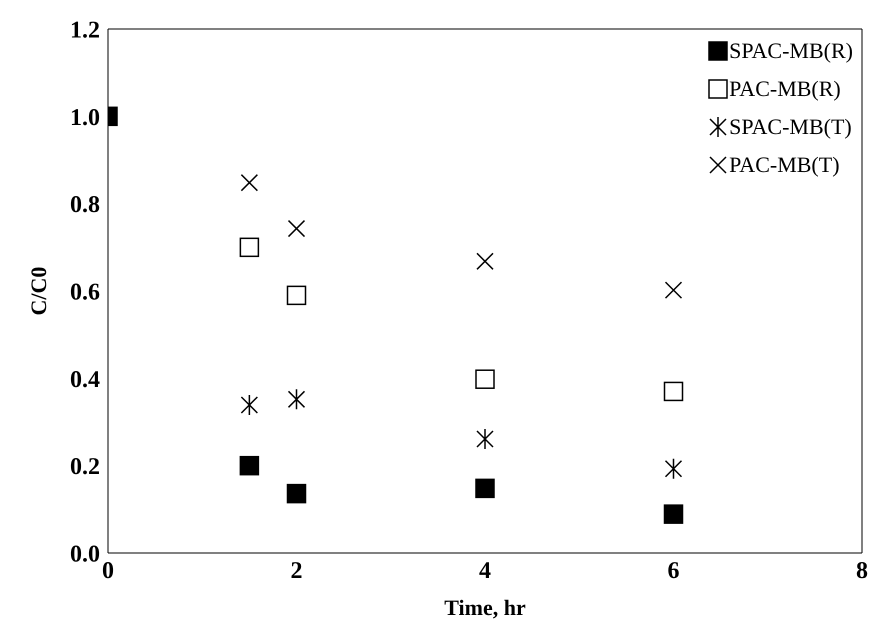 The width and height of the screenshot is (891, 639). What do you see at coordinates (674, 571) in the screenshot?
I see `x-tick-label: 6` at bounding box center [674, 571].